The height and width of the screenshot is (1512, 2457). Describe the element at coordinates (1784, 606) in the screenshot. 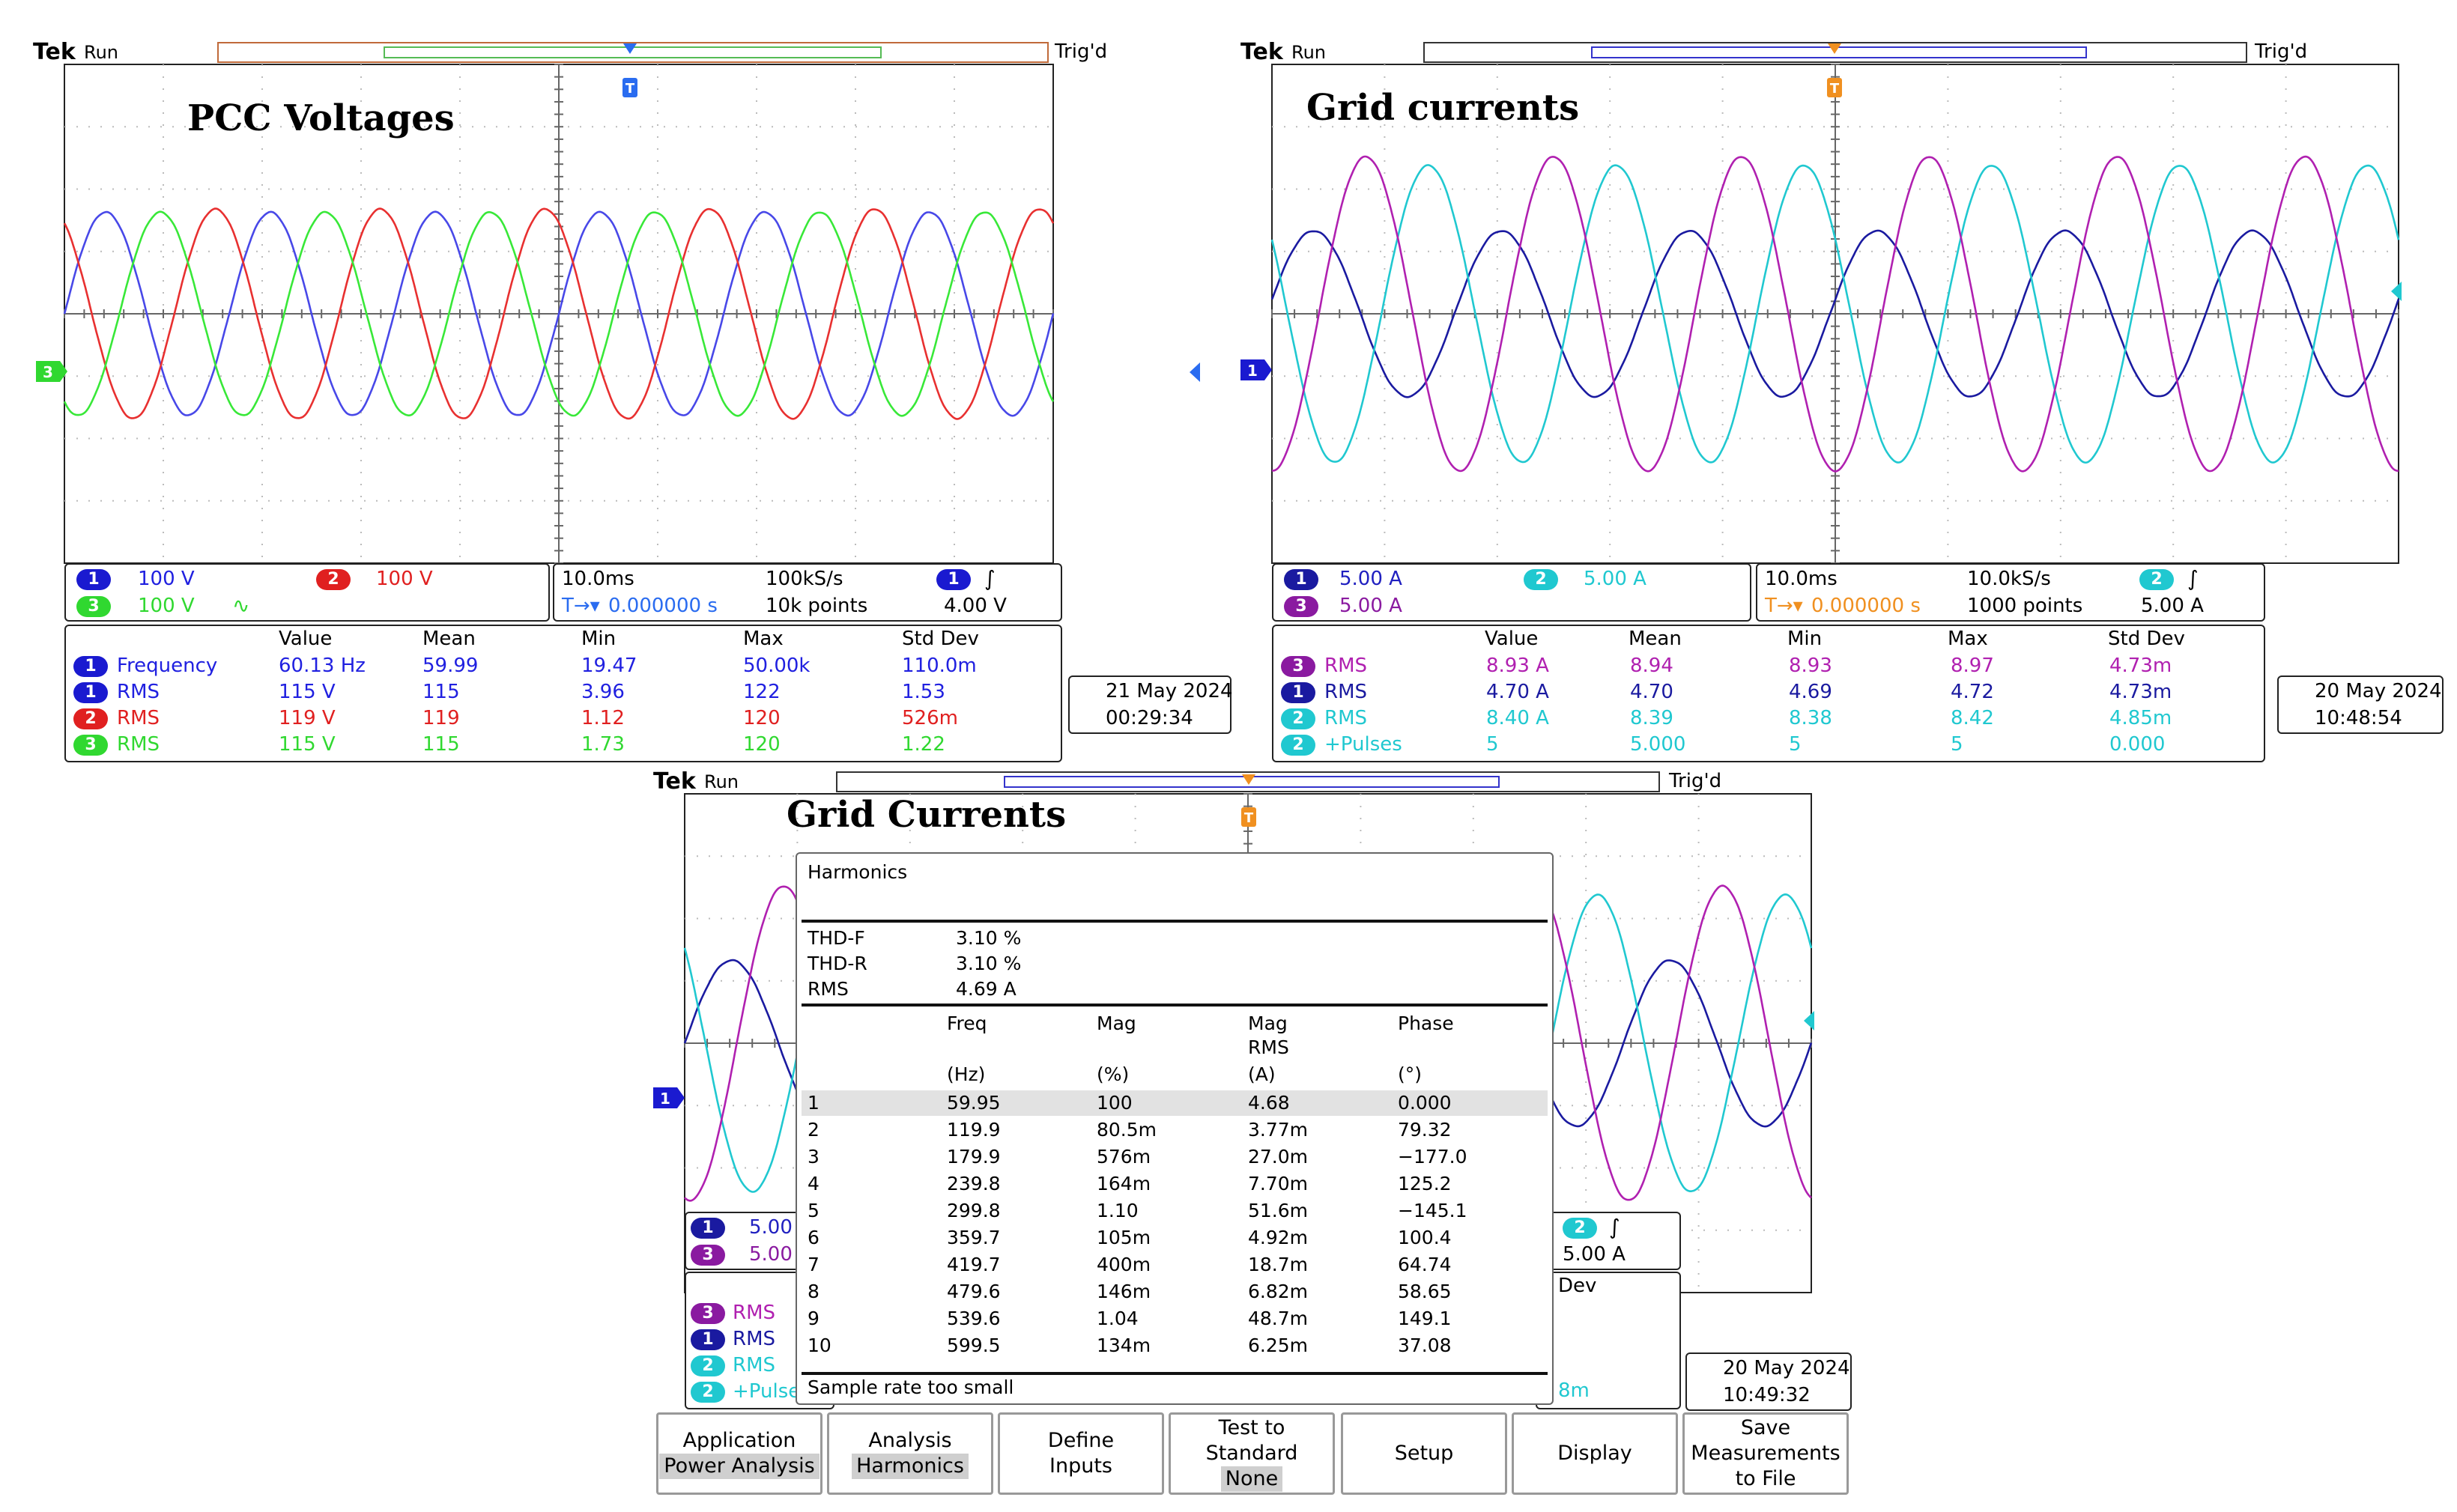

I see `trigger-position-icon: T→▾` at that location.